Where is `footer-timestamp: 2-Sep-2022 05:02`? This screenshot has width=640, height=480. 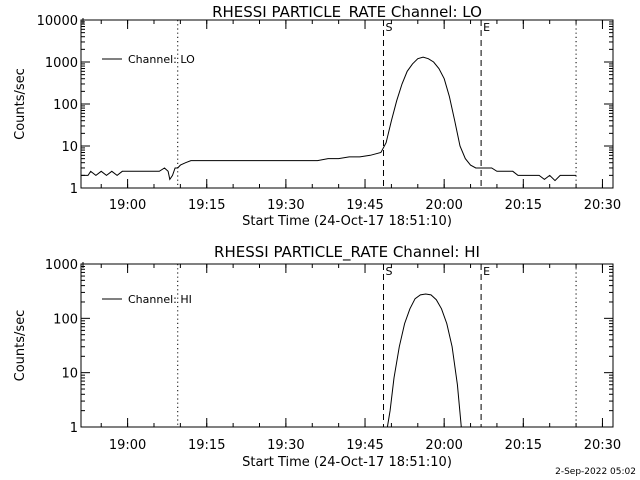 footer-timestamp: 2-Sep-2022 05:02 is located at coordinates (595, 472).